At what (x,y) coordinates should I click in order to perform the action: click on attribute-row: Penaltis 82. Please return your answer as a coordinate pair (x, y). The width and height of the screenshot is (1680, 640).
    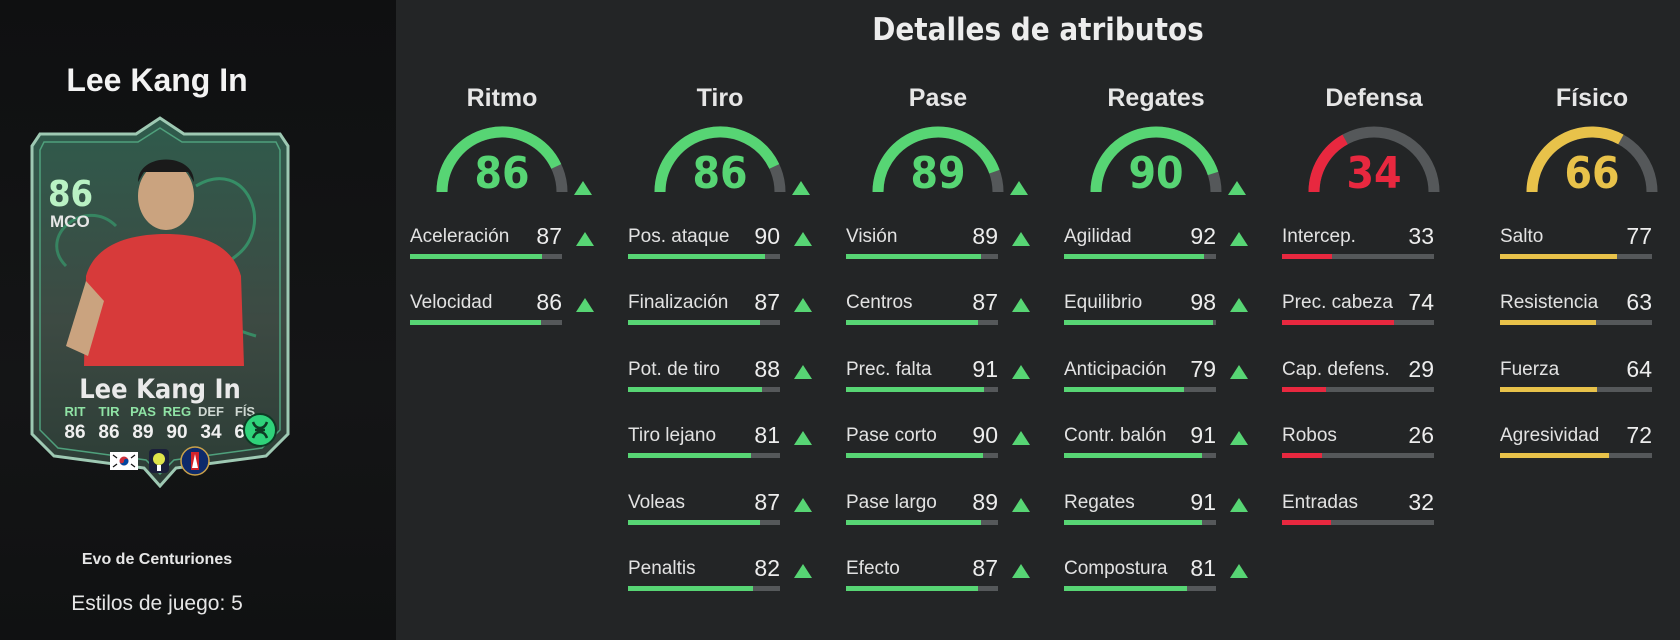
    Looking at the image, I should click on (720, 578).